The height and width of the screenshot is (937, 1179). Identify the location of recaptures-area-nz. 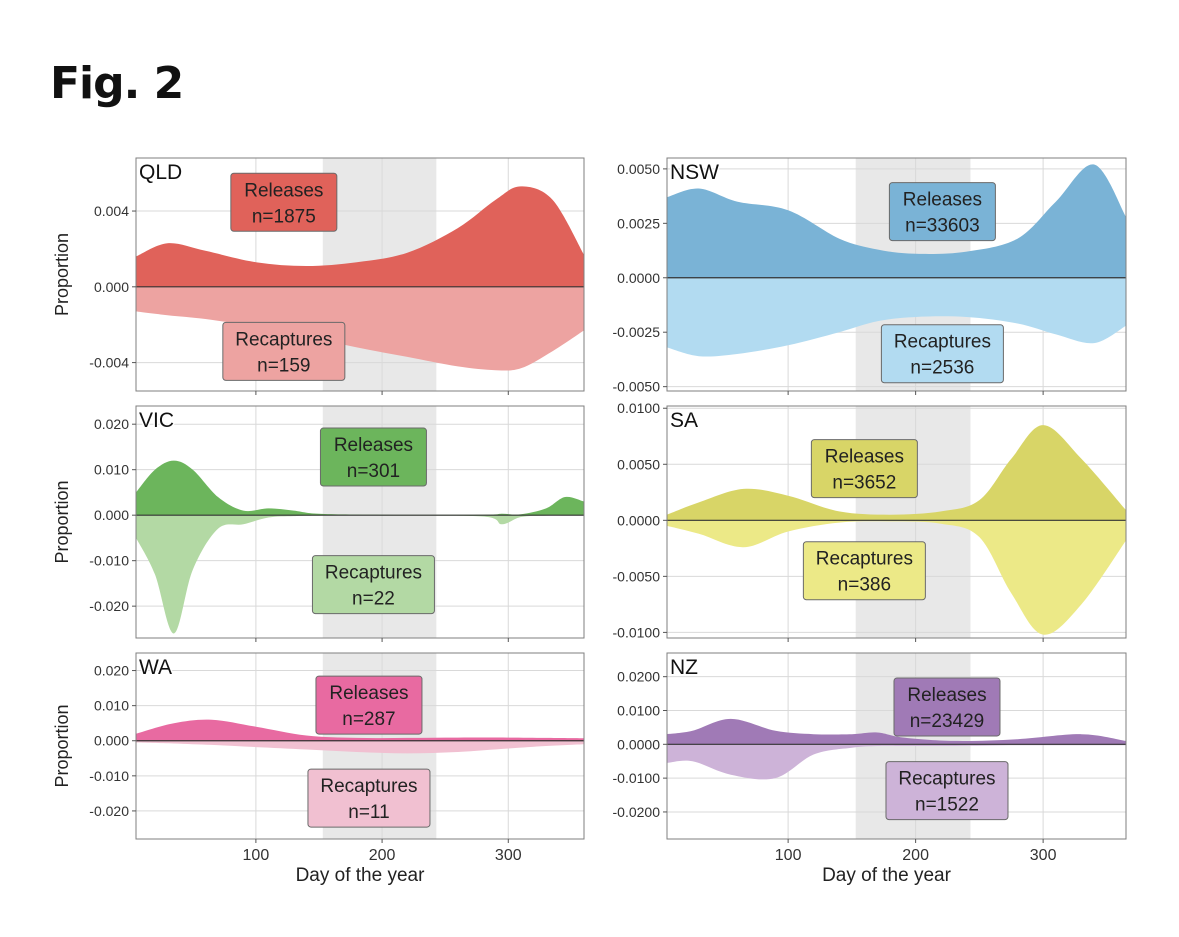
(896, 762).